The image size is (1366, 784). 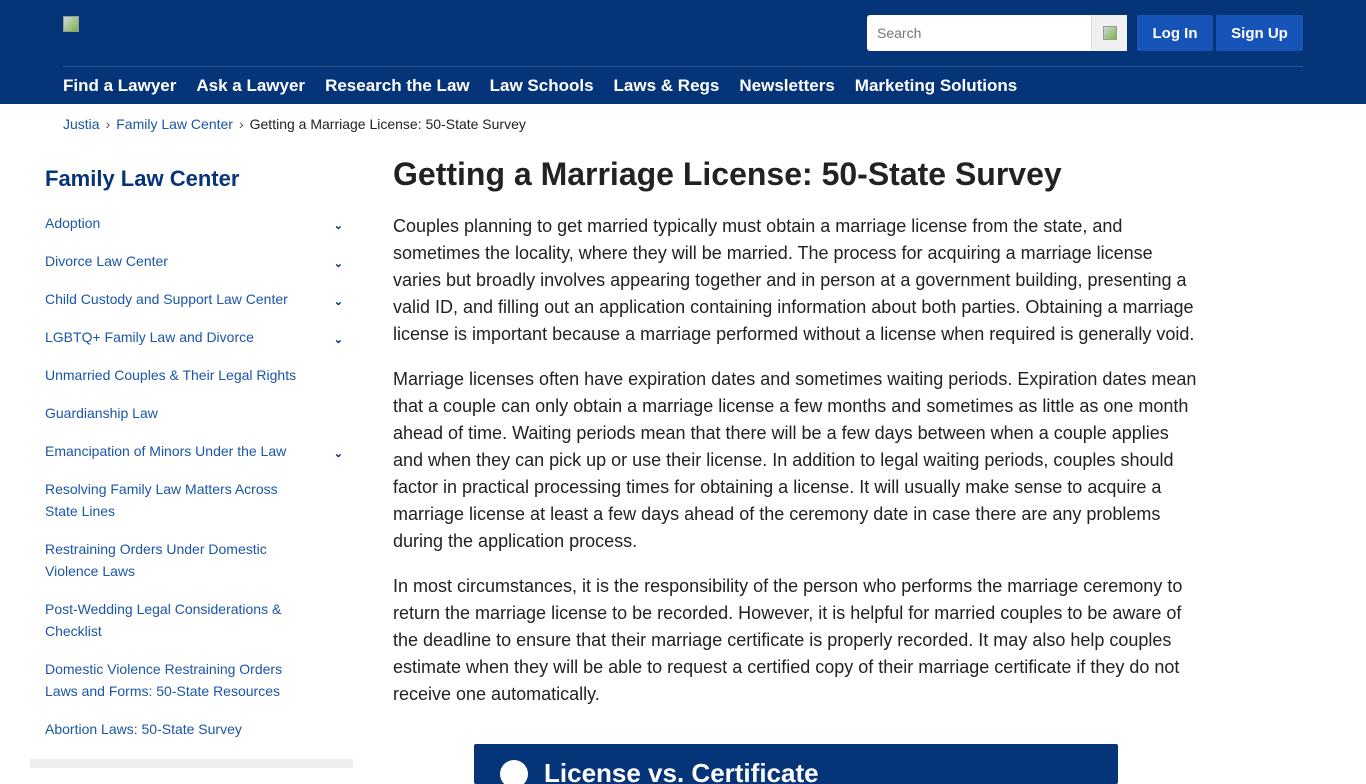 What do you see at coordinates (251, 85) in the screenshot?
I see `nav-ask-a-lawyer: Ask a Lawyer` at bounding box center [251, 85].